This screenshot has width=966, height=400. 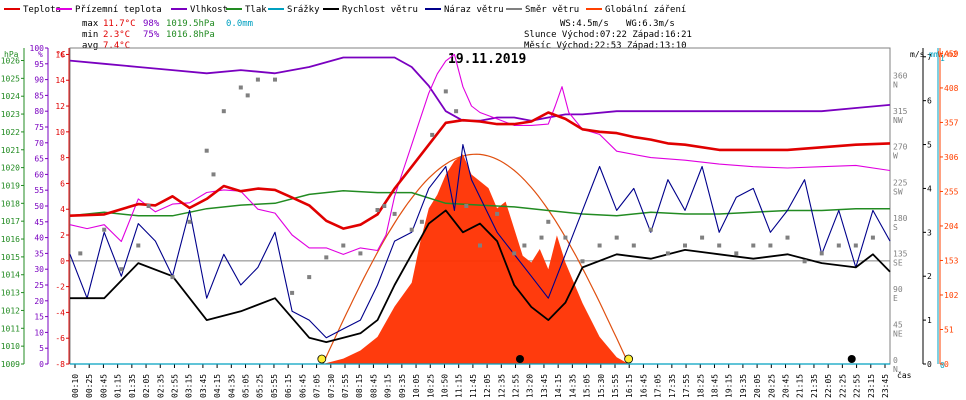 I want to click on x-tick-label: 06:15, so click(x=288, y=386).